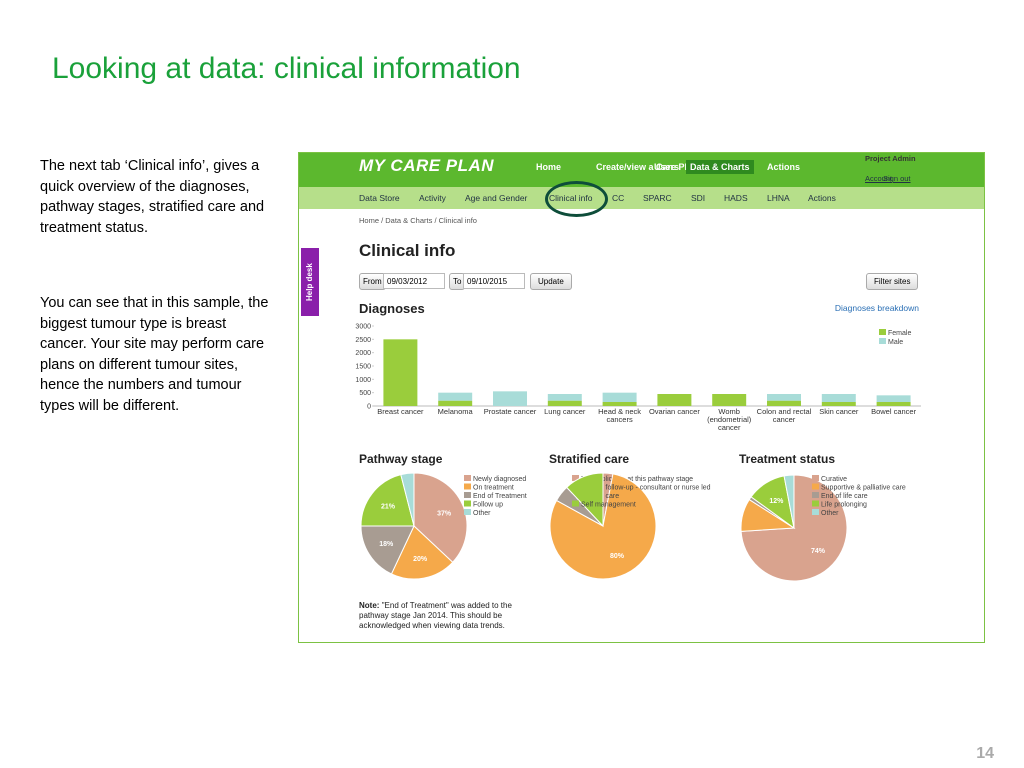 The width and height of the screenshot is (1024, 768). What do you see at coordinates (427, 165) in the screenshot?
I see `logo: MY CARE PLAN` at bounding box center [427, 165].